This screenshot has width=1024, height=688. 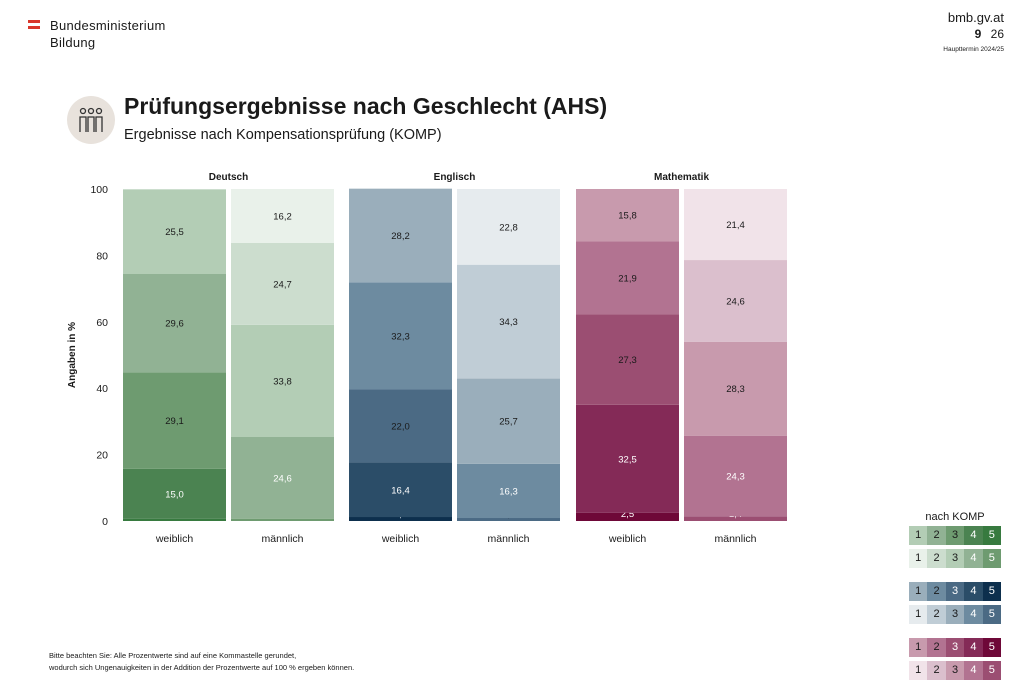 What do you see at coordinates (102, 389) in the screenshot?
I see `y-tick-label: 40` at bounding box center [102, 389].